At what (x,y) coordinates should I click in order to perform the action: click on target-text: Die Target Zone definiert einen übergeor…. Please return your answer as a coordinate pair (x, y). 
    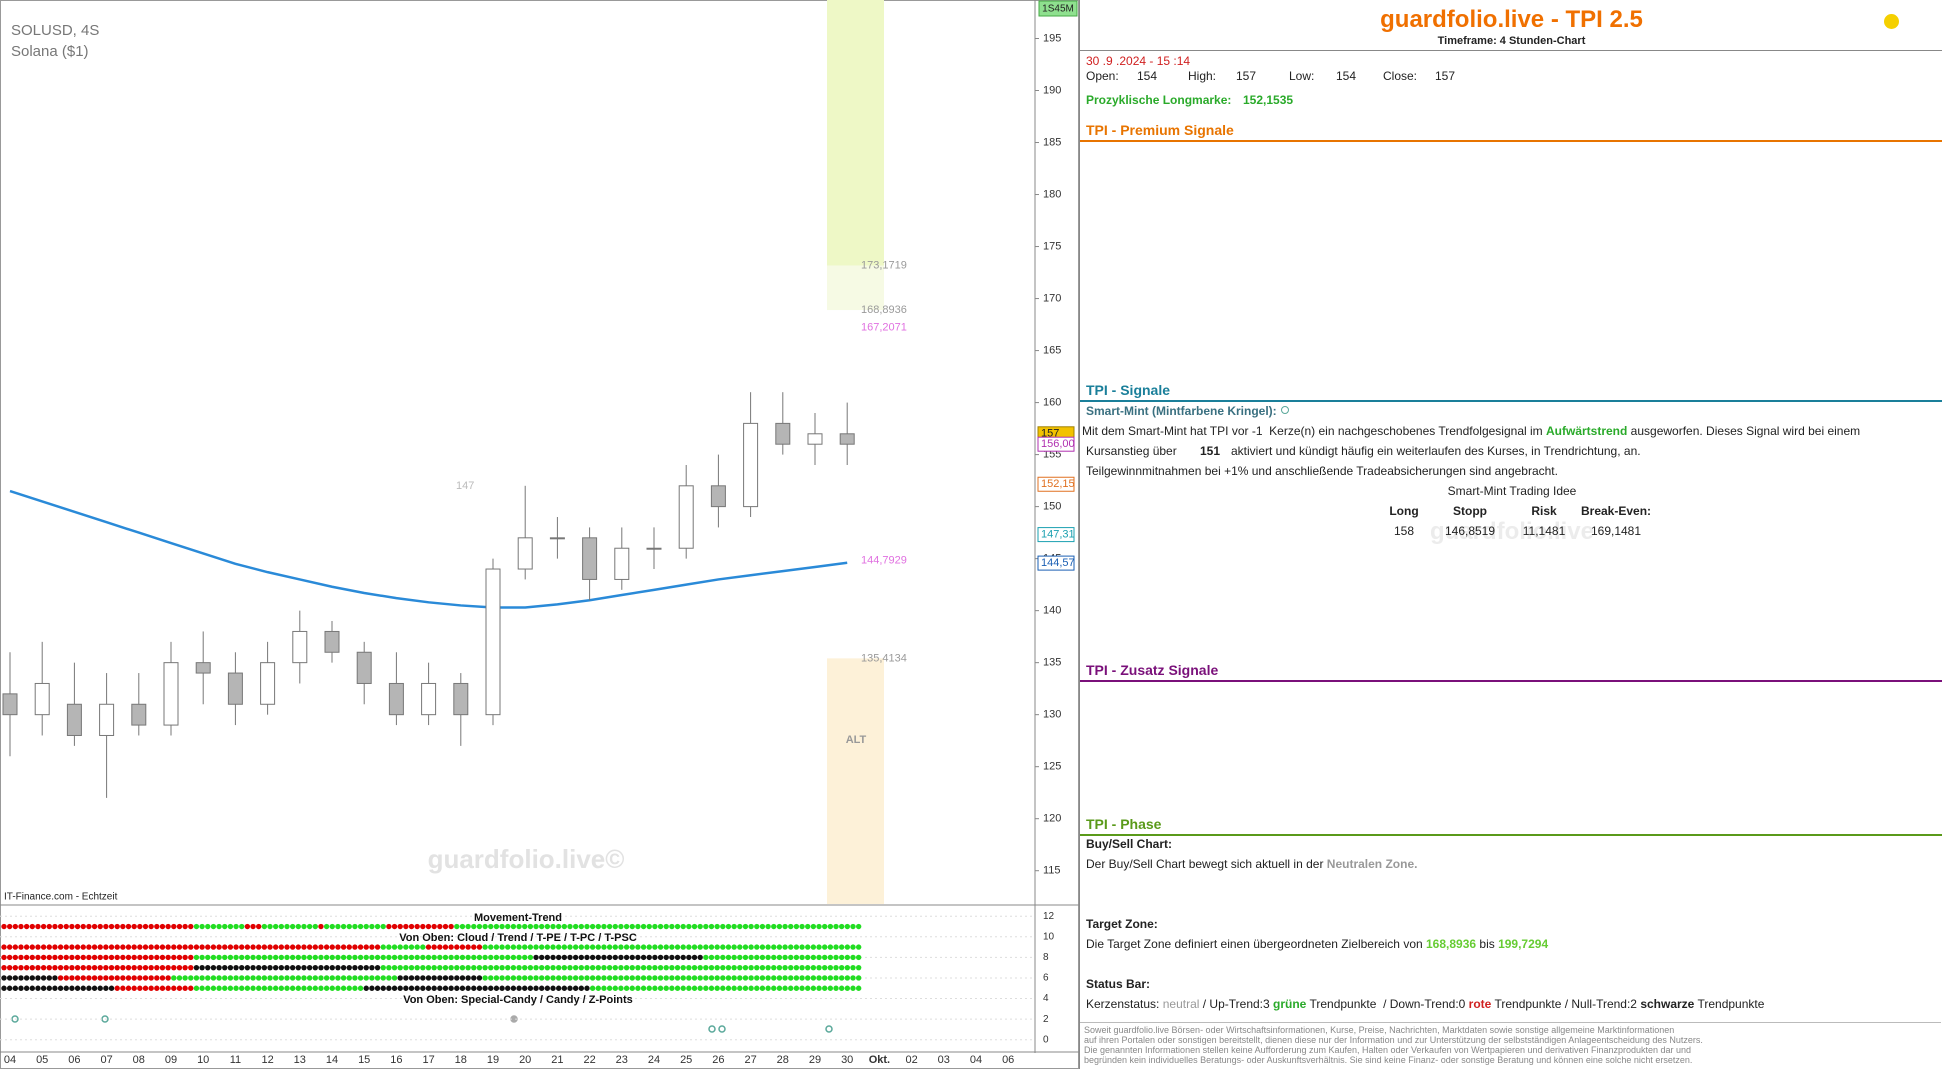
    Looking at the image, I should click on (1317, 944).